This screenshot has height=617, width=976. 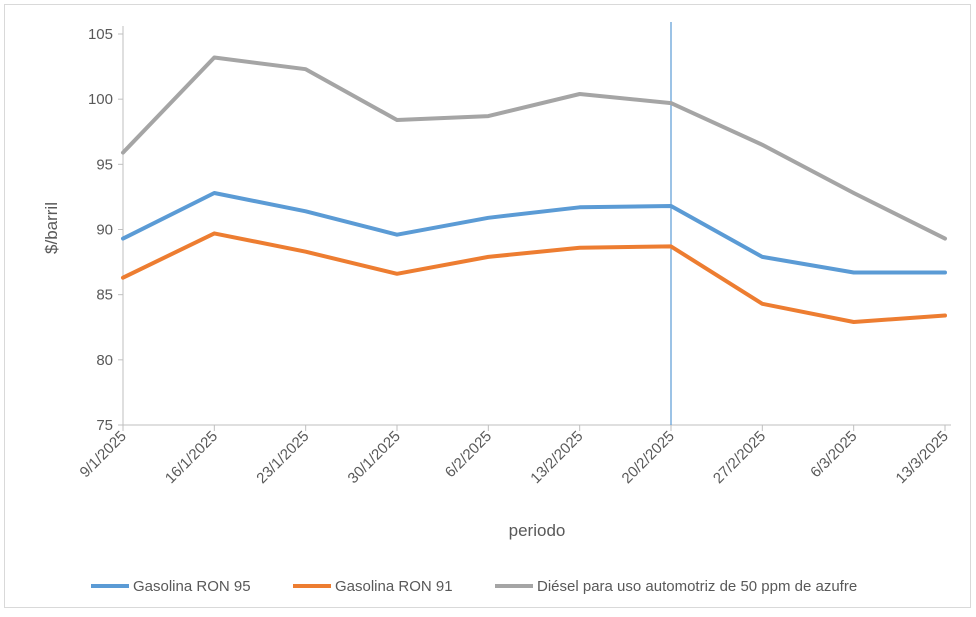 What do you see at coordinates (104, 164) in the screenshot?
I see `y-tick-label: 95` at bounding box center [104, 164].